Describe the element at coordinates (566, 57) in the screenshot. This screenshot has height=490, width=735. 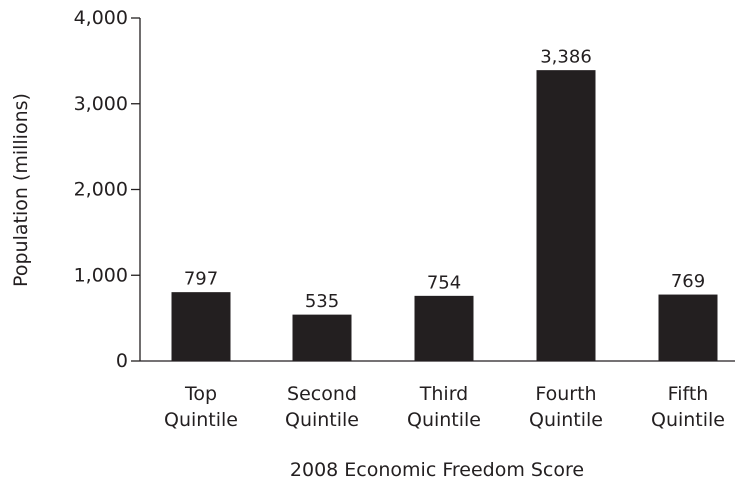
I see `bar-value-label: 3,386` at that location.